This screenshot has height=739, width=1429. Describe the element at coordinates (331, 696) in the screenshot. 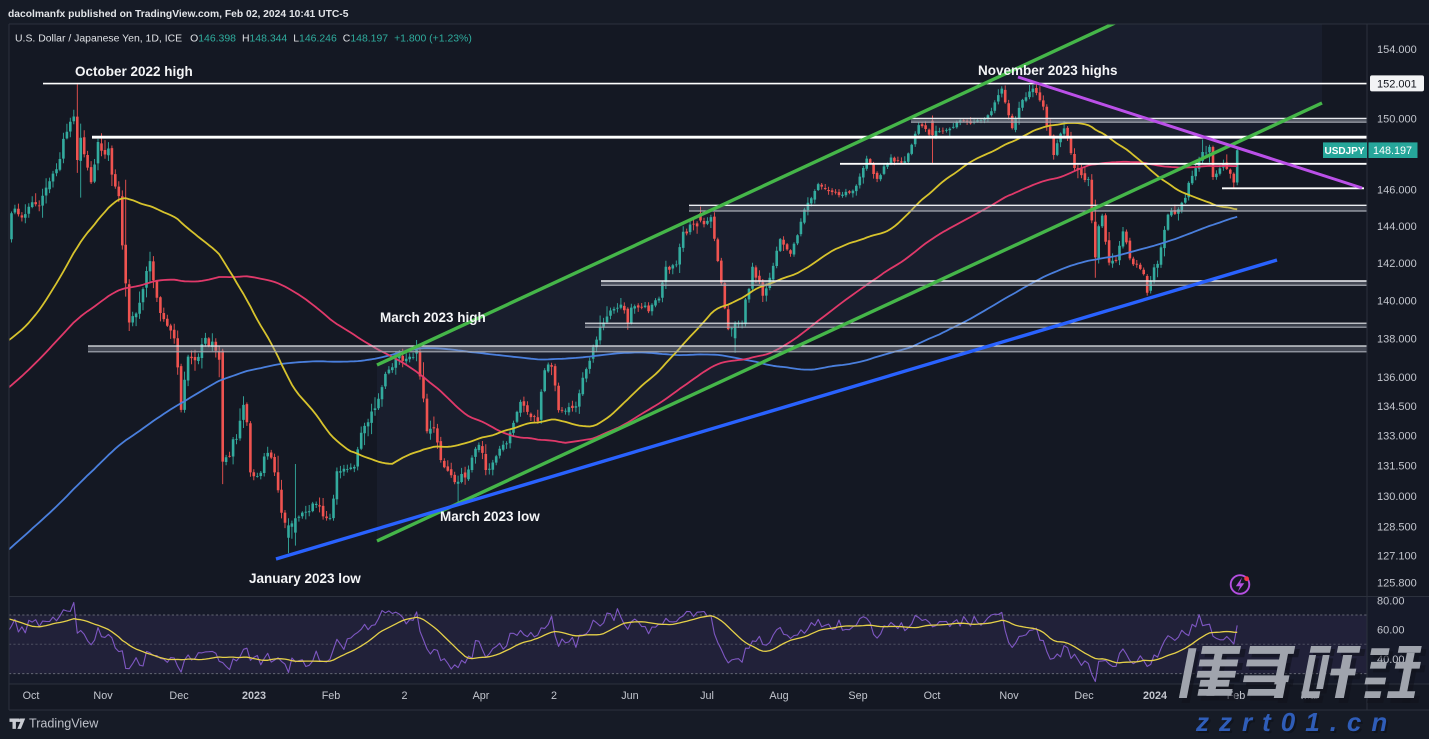

I see `svg-text: Feb` at that location.